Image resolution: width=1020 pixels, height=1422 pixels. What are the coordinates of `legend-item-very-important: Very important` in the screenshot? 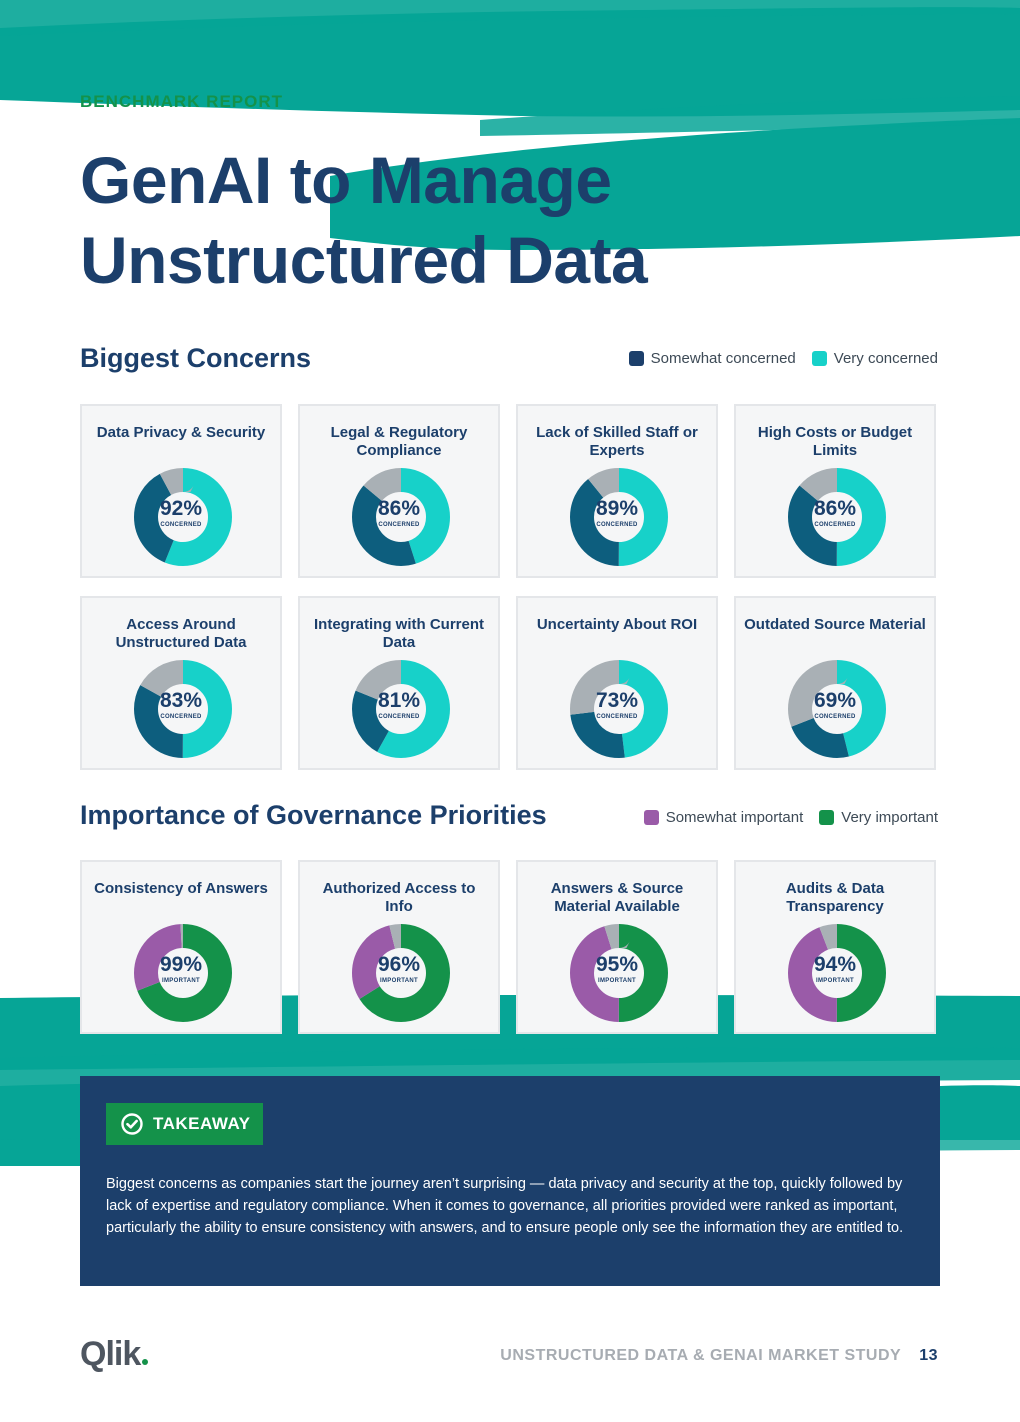 It's located at (878, 817).